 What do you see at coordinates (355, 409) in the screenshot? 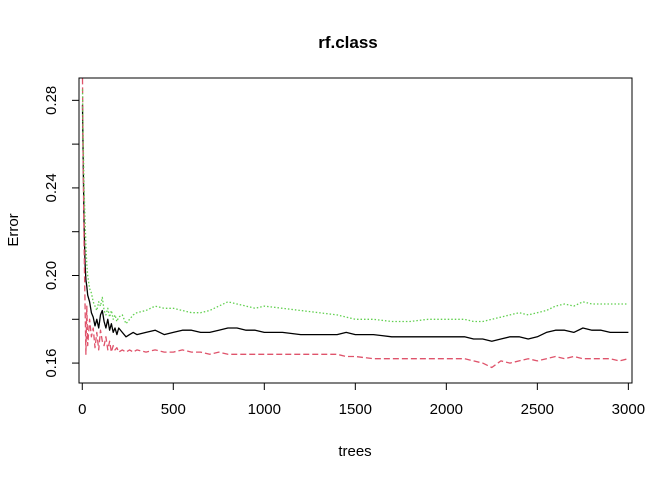
I see `x-tick-label: 1500` at bounding box center [355, 409].